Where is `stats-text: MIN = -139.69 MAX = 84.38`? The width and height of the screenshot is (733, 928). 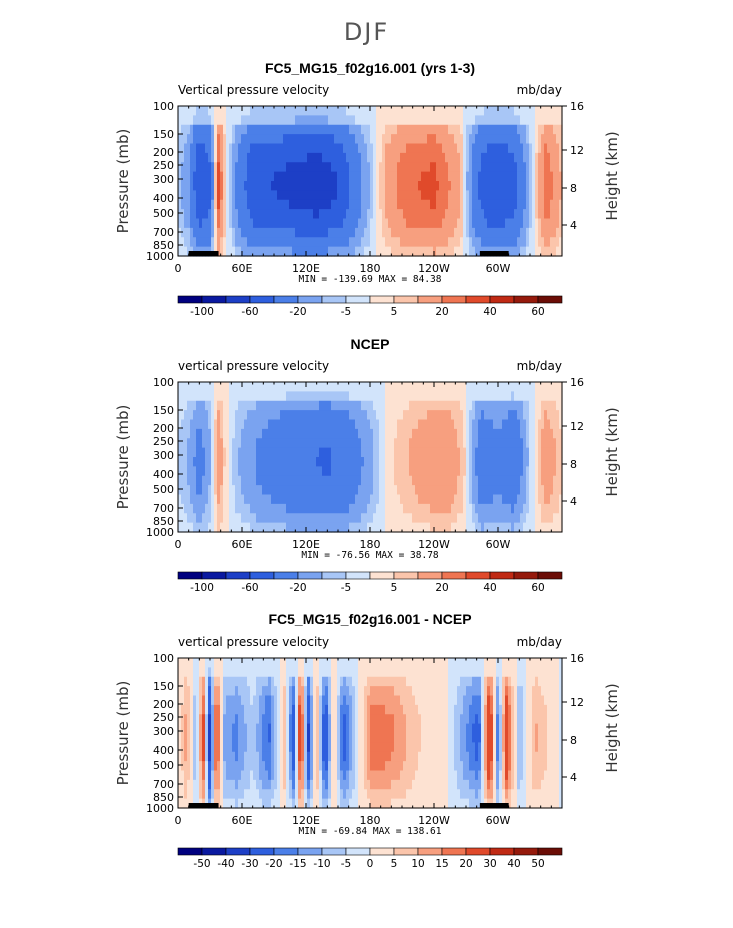 stats-text: MIN = -139.69 MAX = 84.38 is located at coordinates (370, 279).